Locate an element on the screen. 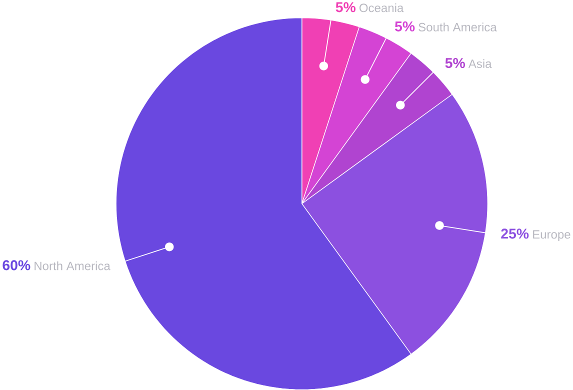 This screenshot has height=390, width=573. slice-label: Asia is located at coordinates (480, 63).